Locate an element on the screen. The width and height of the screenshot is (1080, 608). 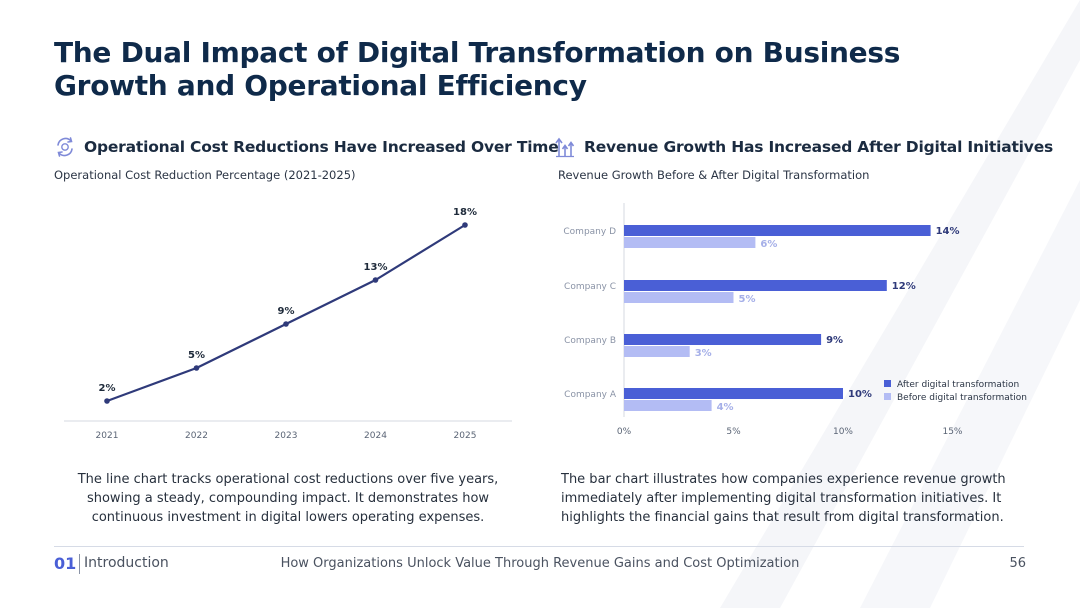
footer-divider is located at coordinates (539, 546).